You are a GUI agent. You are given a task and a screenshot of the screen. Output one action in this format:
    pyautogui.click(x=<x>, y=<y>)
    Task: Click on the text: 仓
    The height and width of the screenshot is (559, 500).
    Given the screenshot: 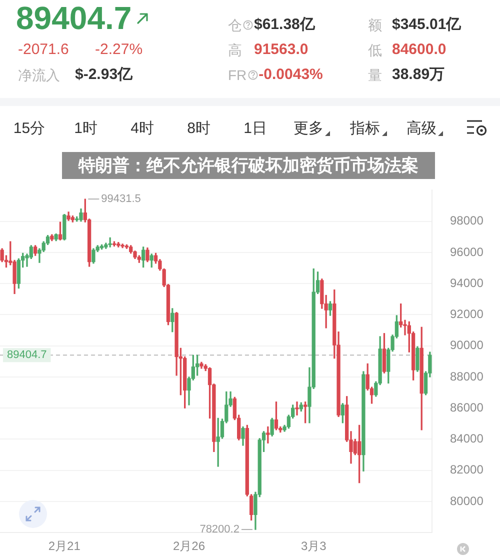 What is the action you would take?
    pyautogui.click(x=235, y=25)
    